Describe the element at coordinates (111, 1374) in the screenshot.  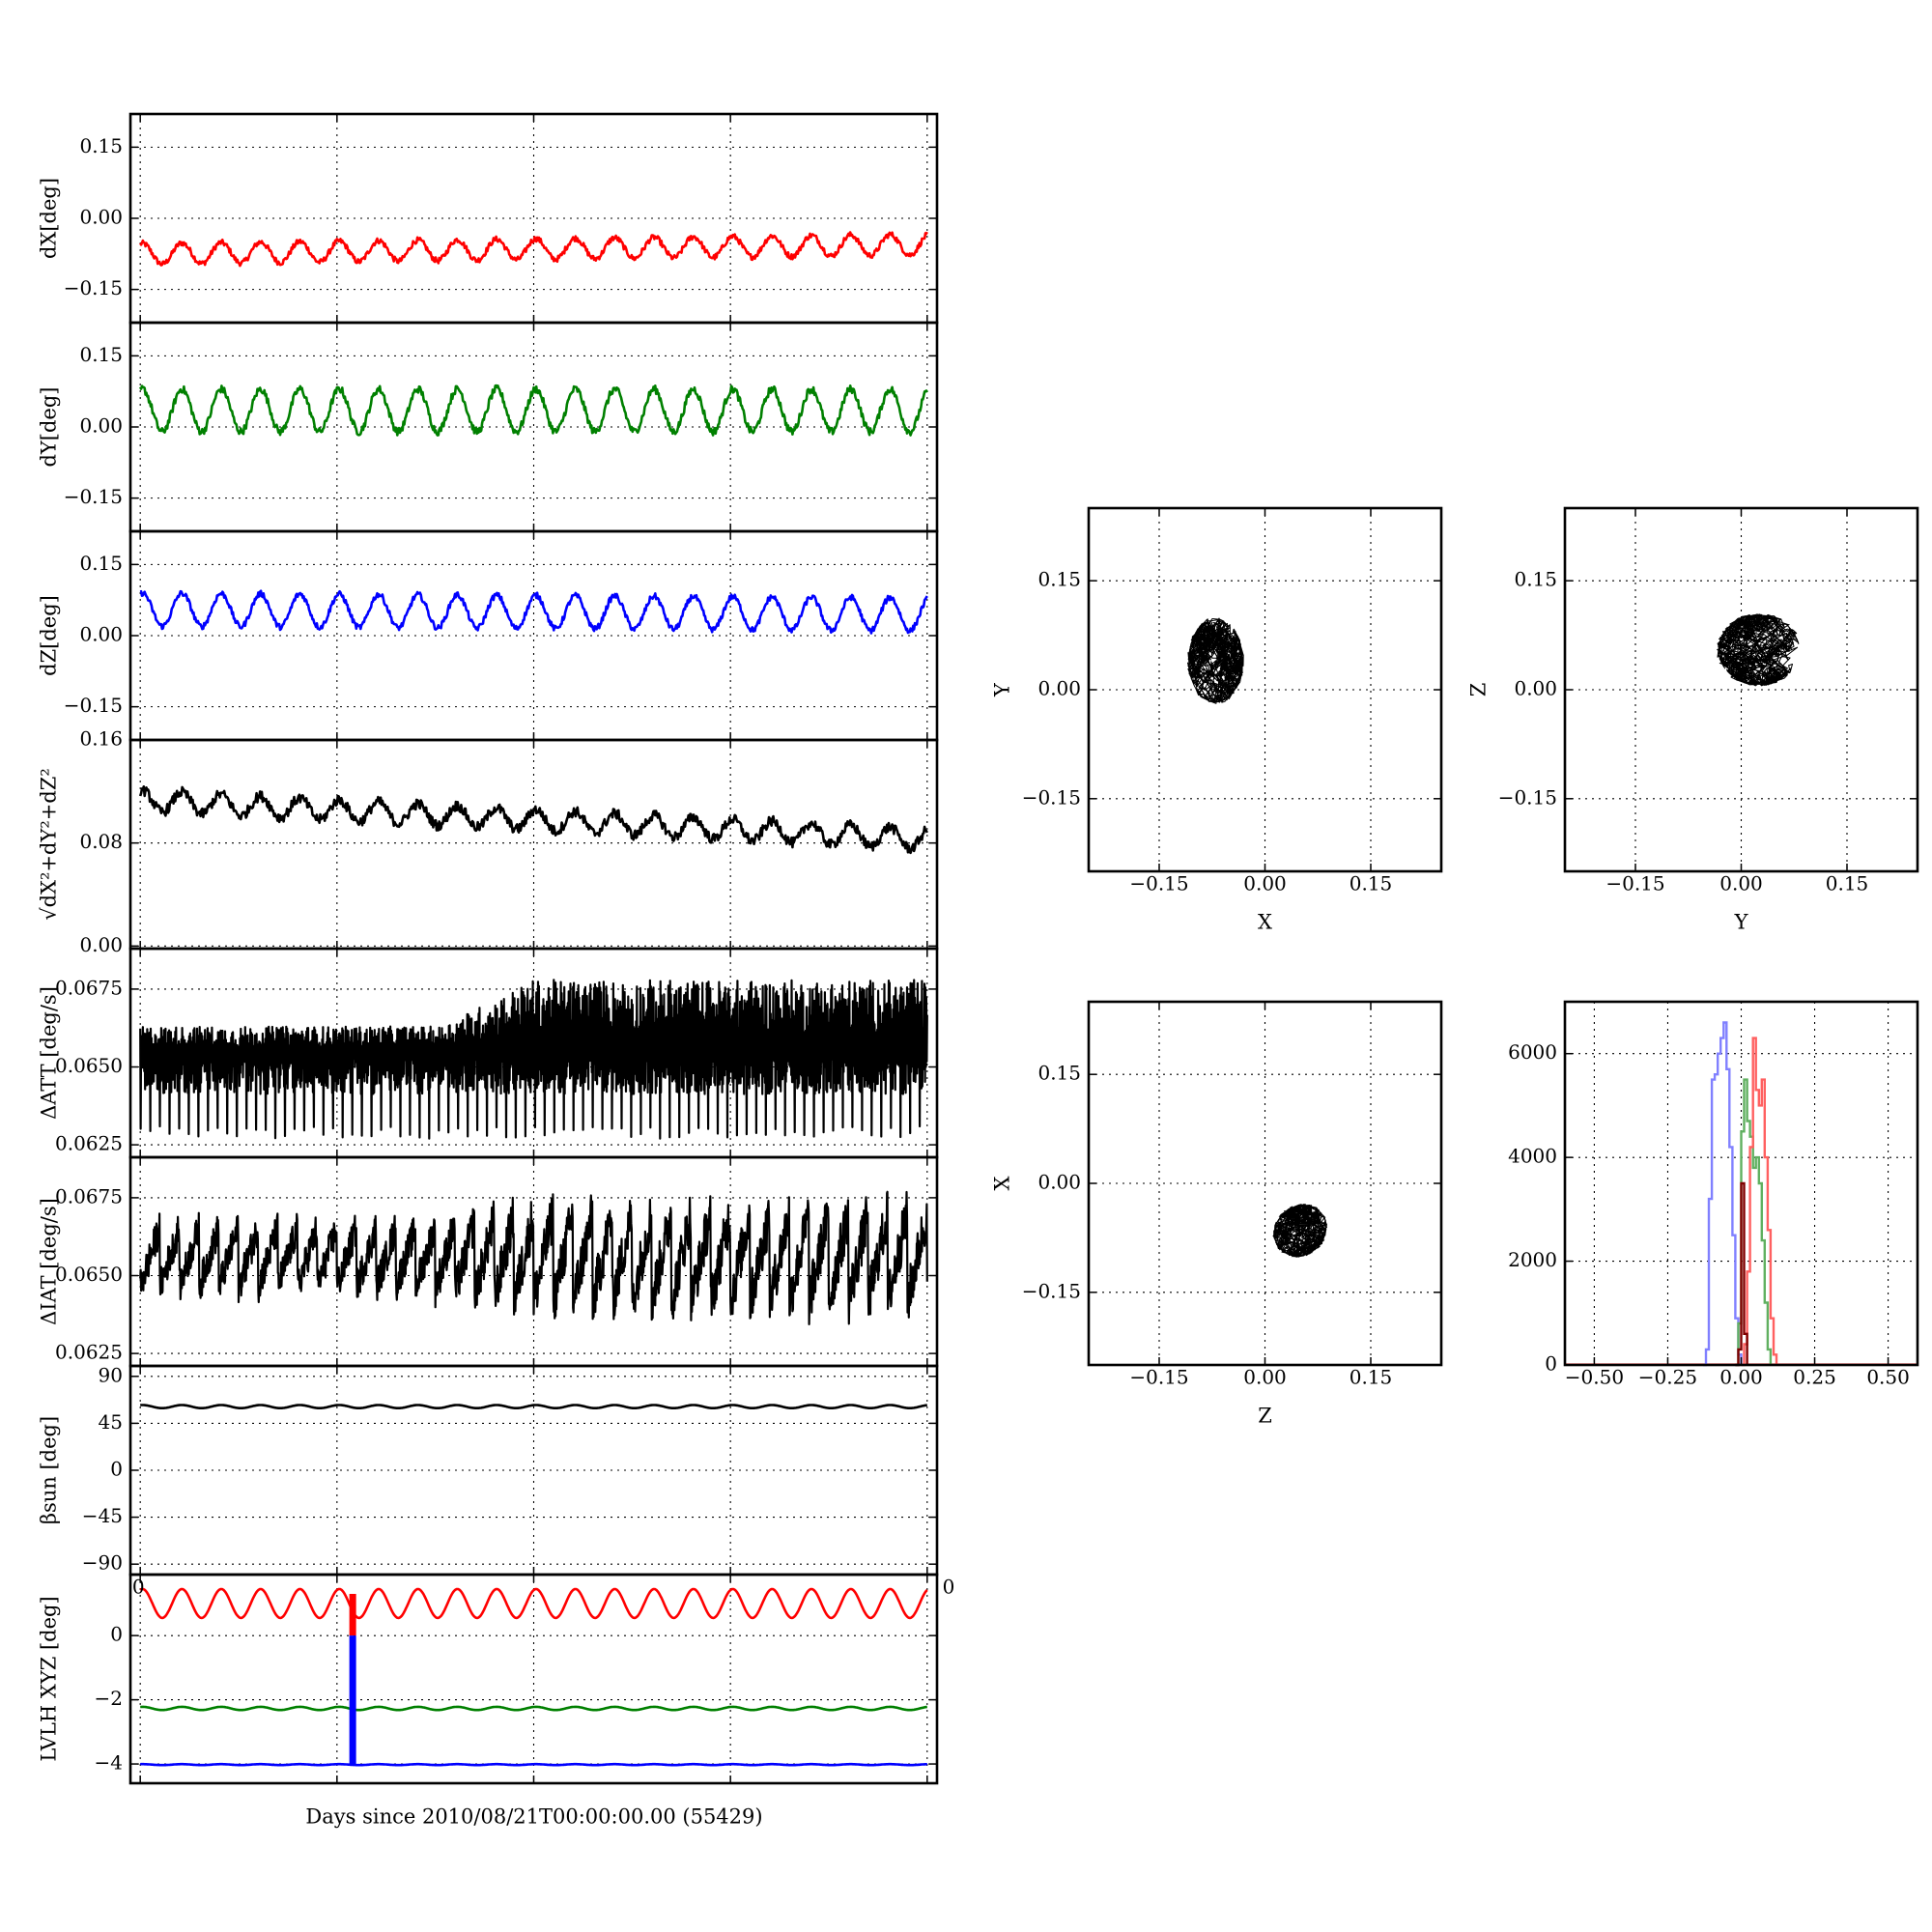
I see `y-tick-label: 90` at that location.